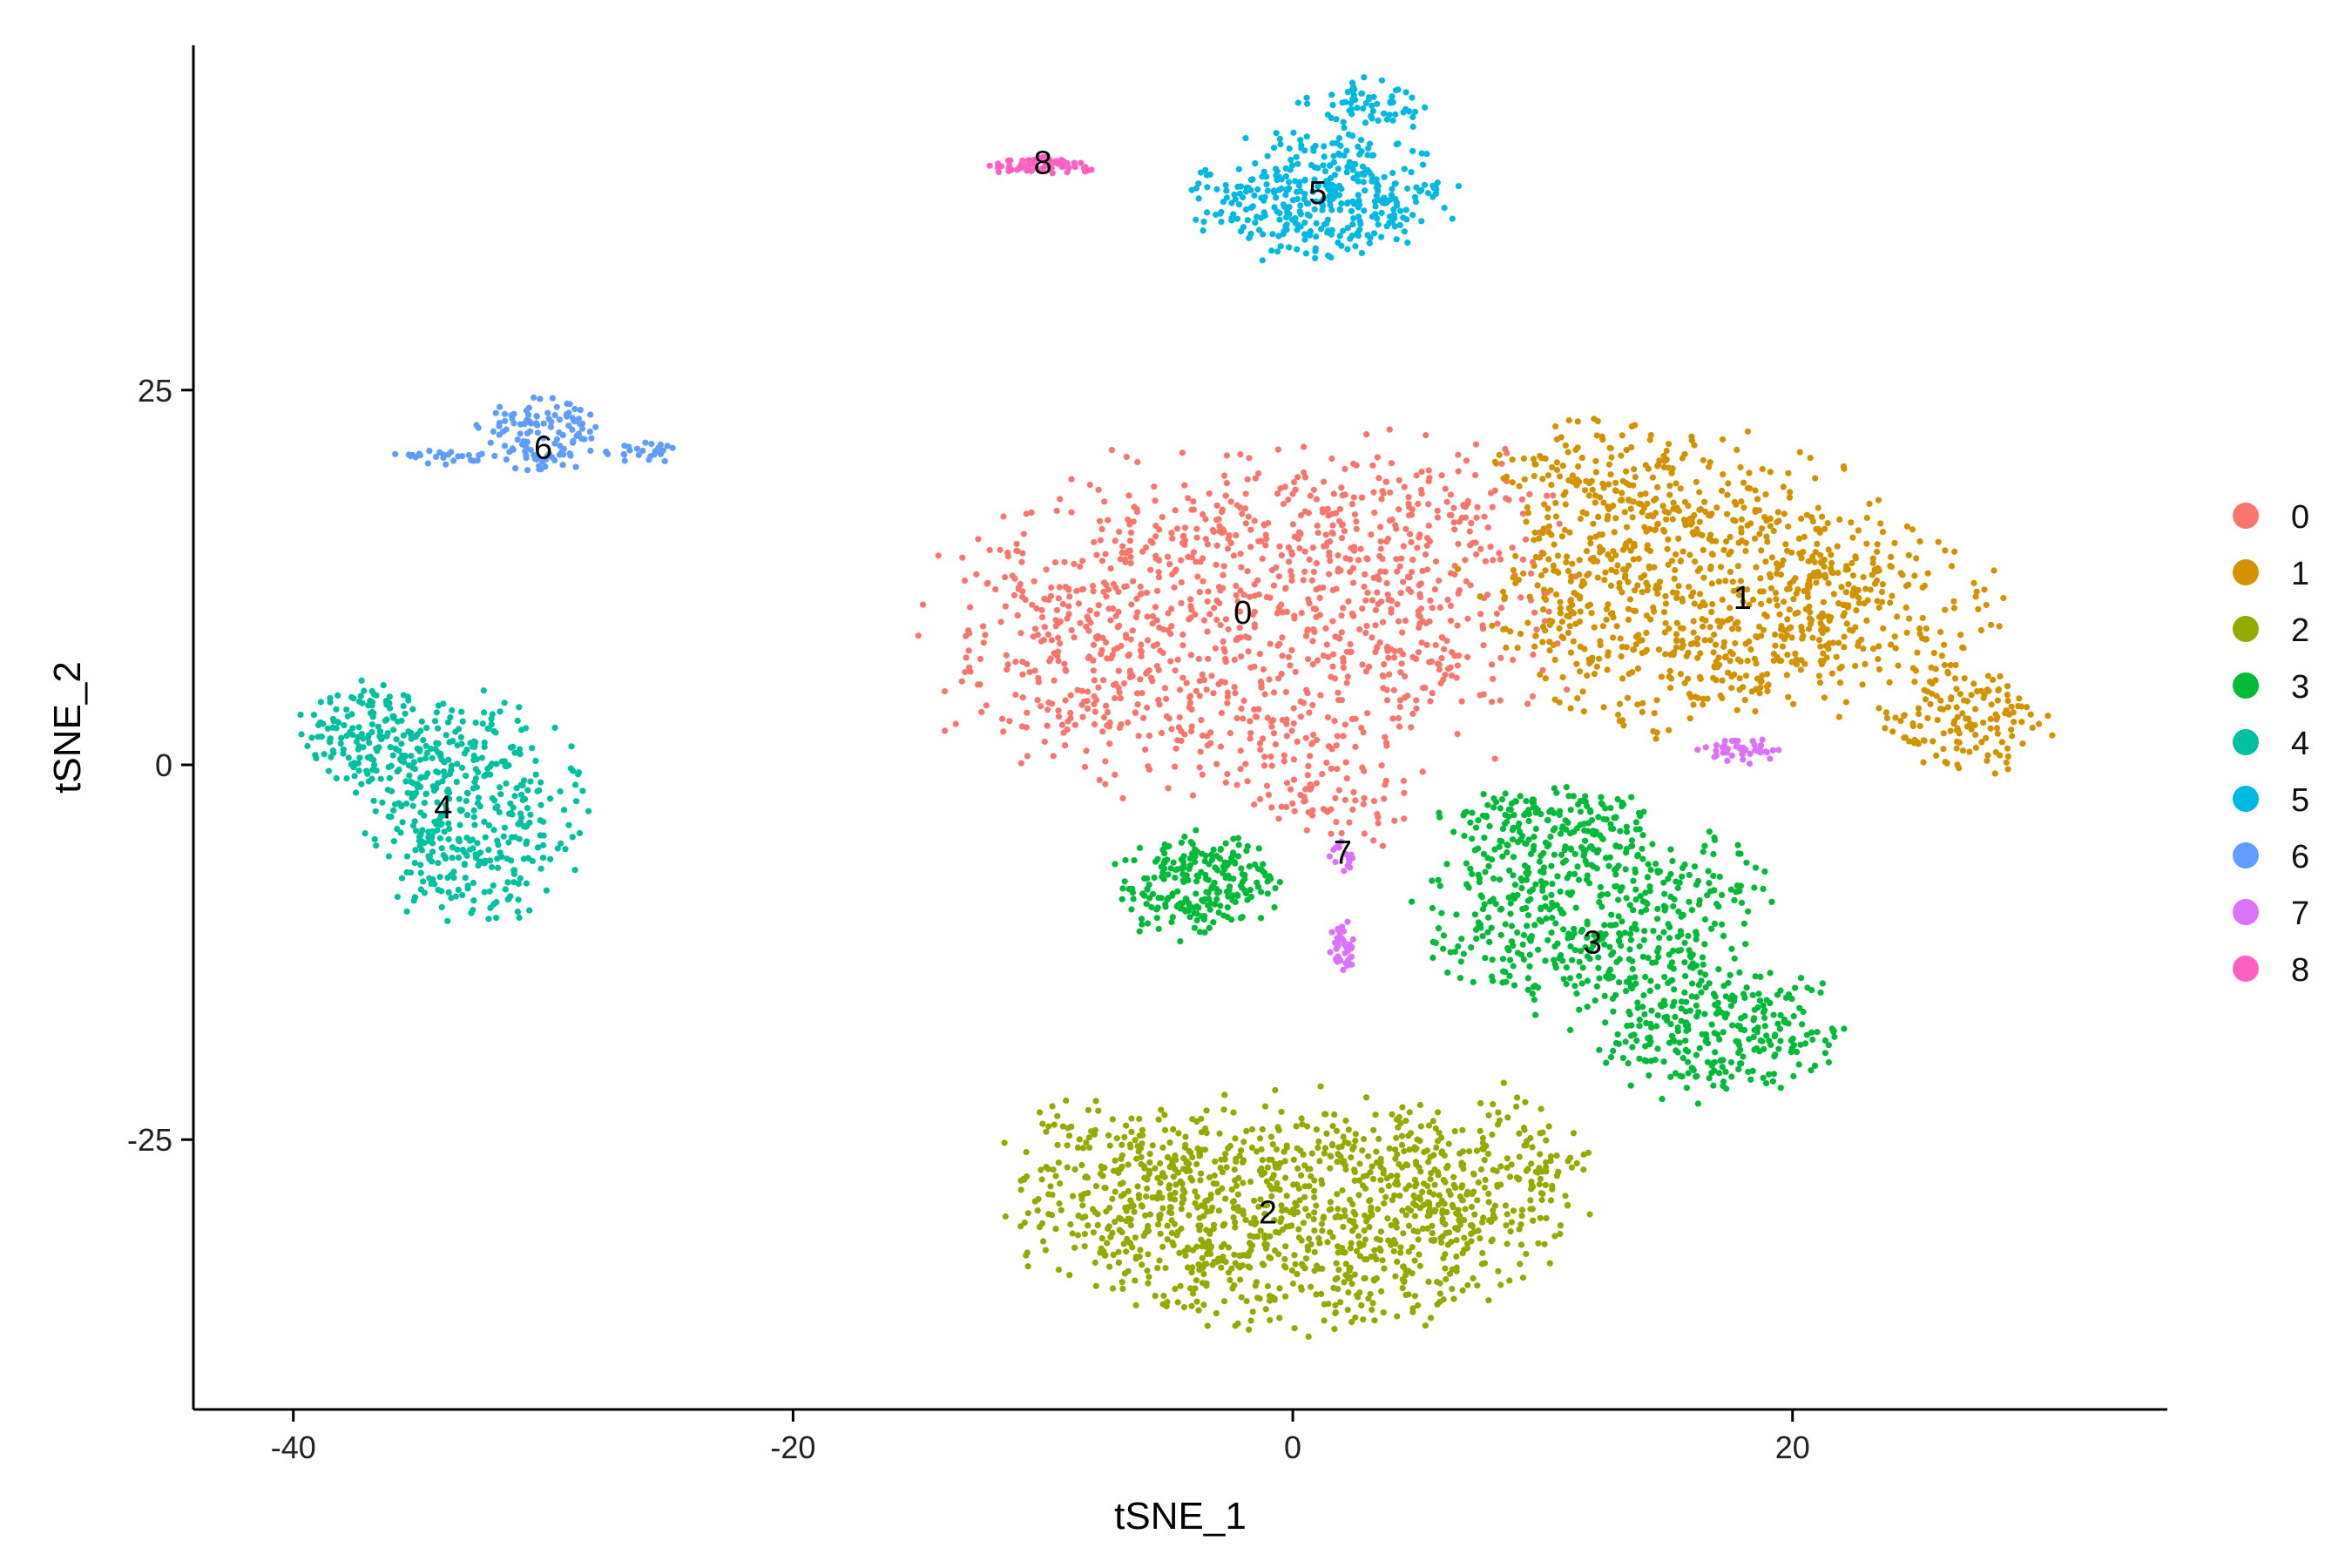  I want to click on series-4-points, so click(444, 800).